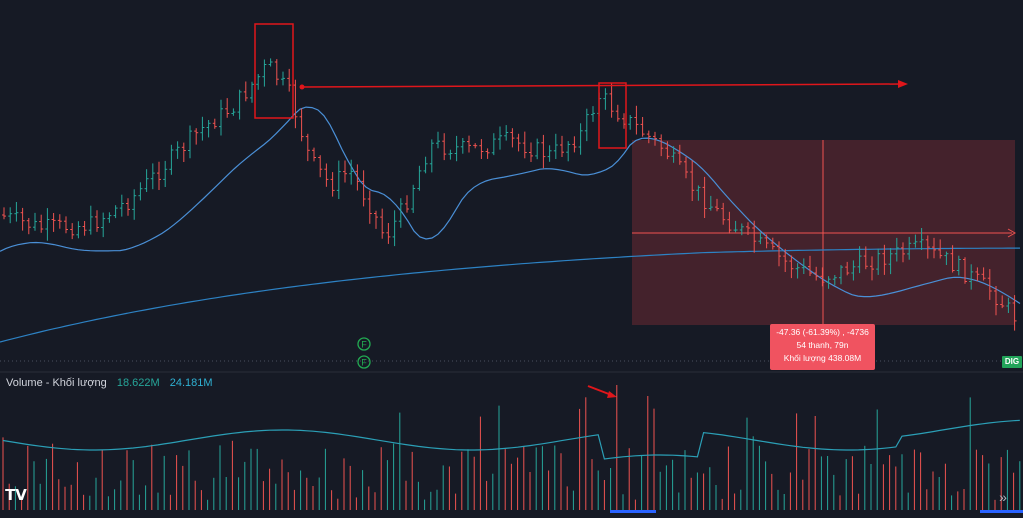 The height and width of the screenshot is (518, 1023). Describe the element at coordinates (1003, 497) in the screenshot. I see `chevron-double-right-icon: »` at that location.